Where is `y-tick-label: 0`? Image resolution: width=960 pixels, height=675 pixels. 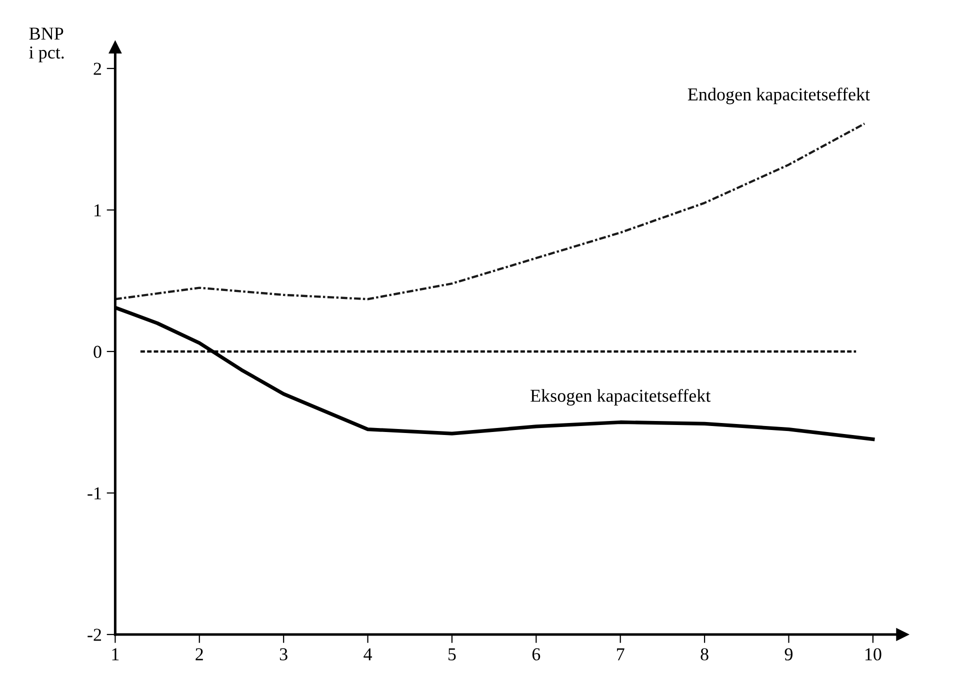 y-tick-label: 0 is located at coordinates (98, 352).